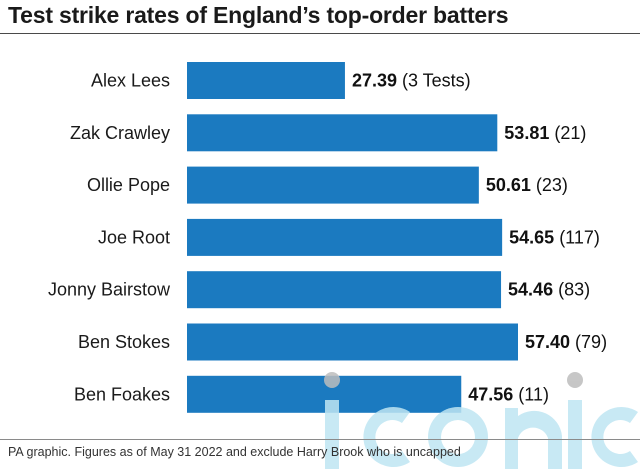  What do you see at coordinates (109, 290) in the screenshot?
I see `category-label-jonny-bairstow: Jonny Bairstow` at bounding box center [109, 290].